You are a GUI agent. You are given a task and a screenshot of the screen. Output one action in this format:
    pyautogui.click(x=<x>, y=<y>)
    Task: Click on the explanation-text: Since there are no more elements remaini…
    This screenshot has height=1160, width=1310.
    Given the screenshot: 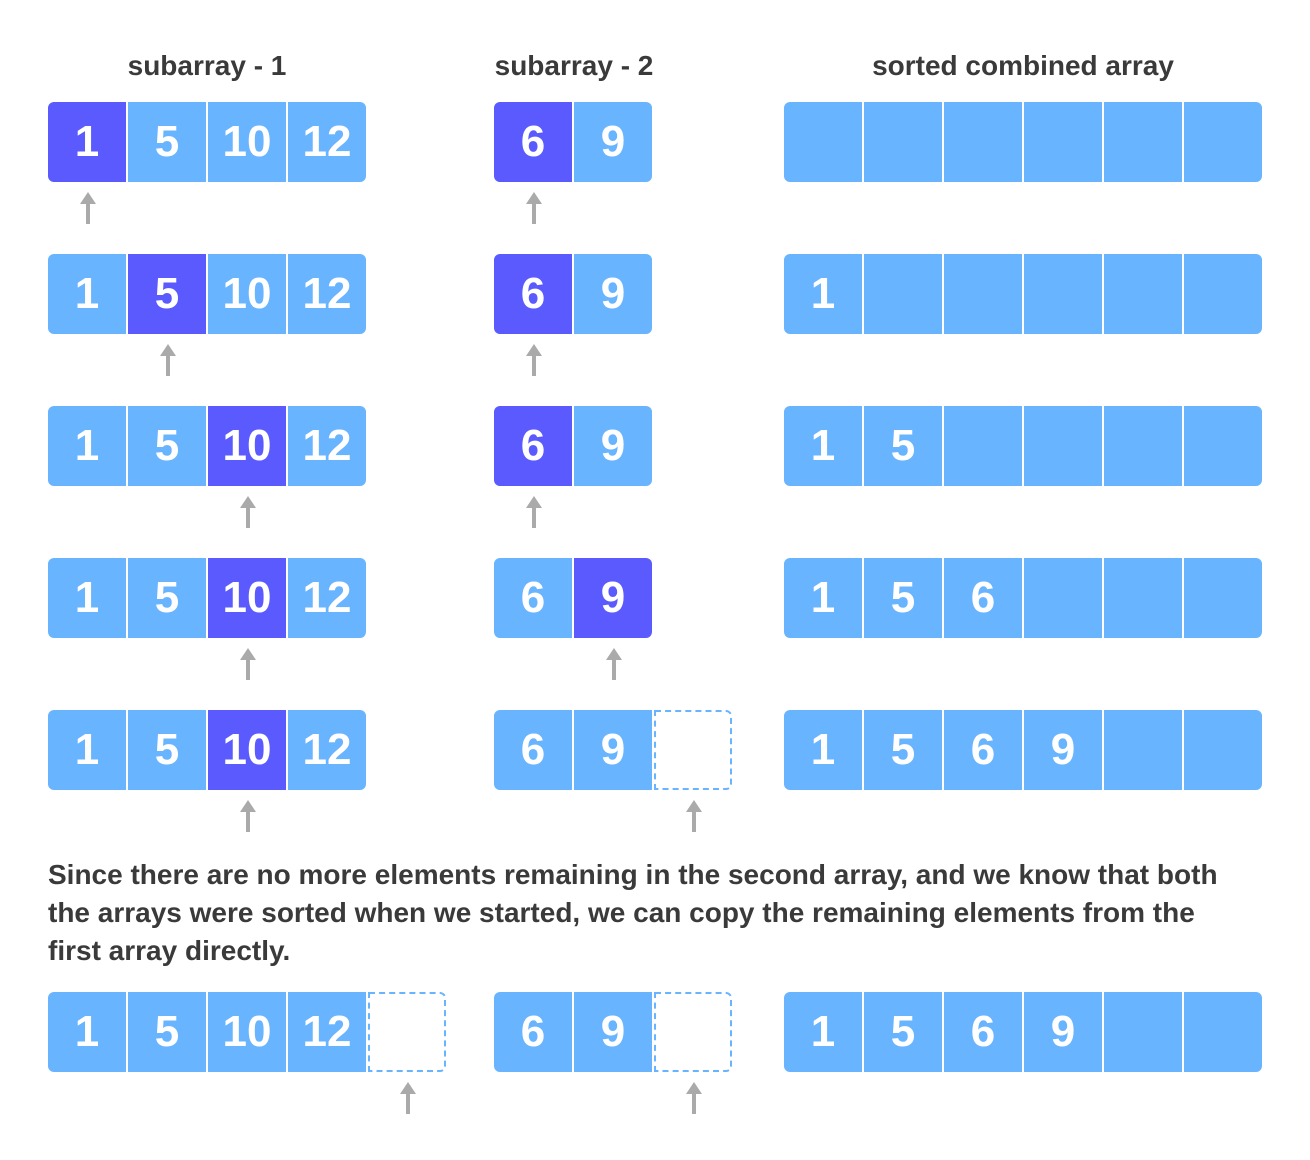 What is the action you would take?
    pyautogui.click(x=633, y=912)
    